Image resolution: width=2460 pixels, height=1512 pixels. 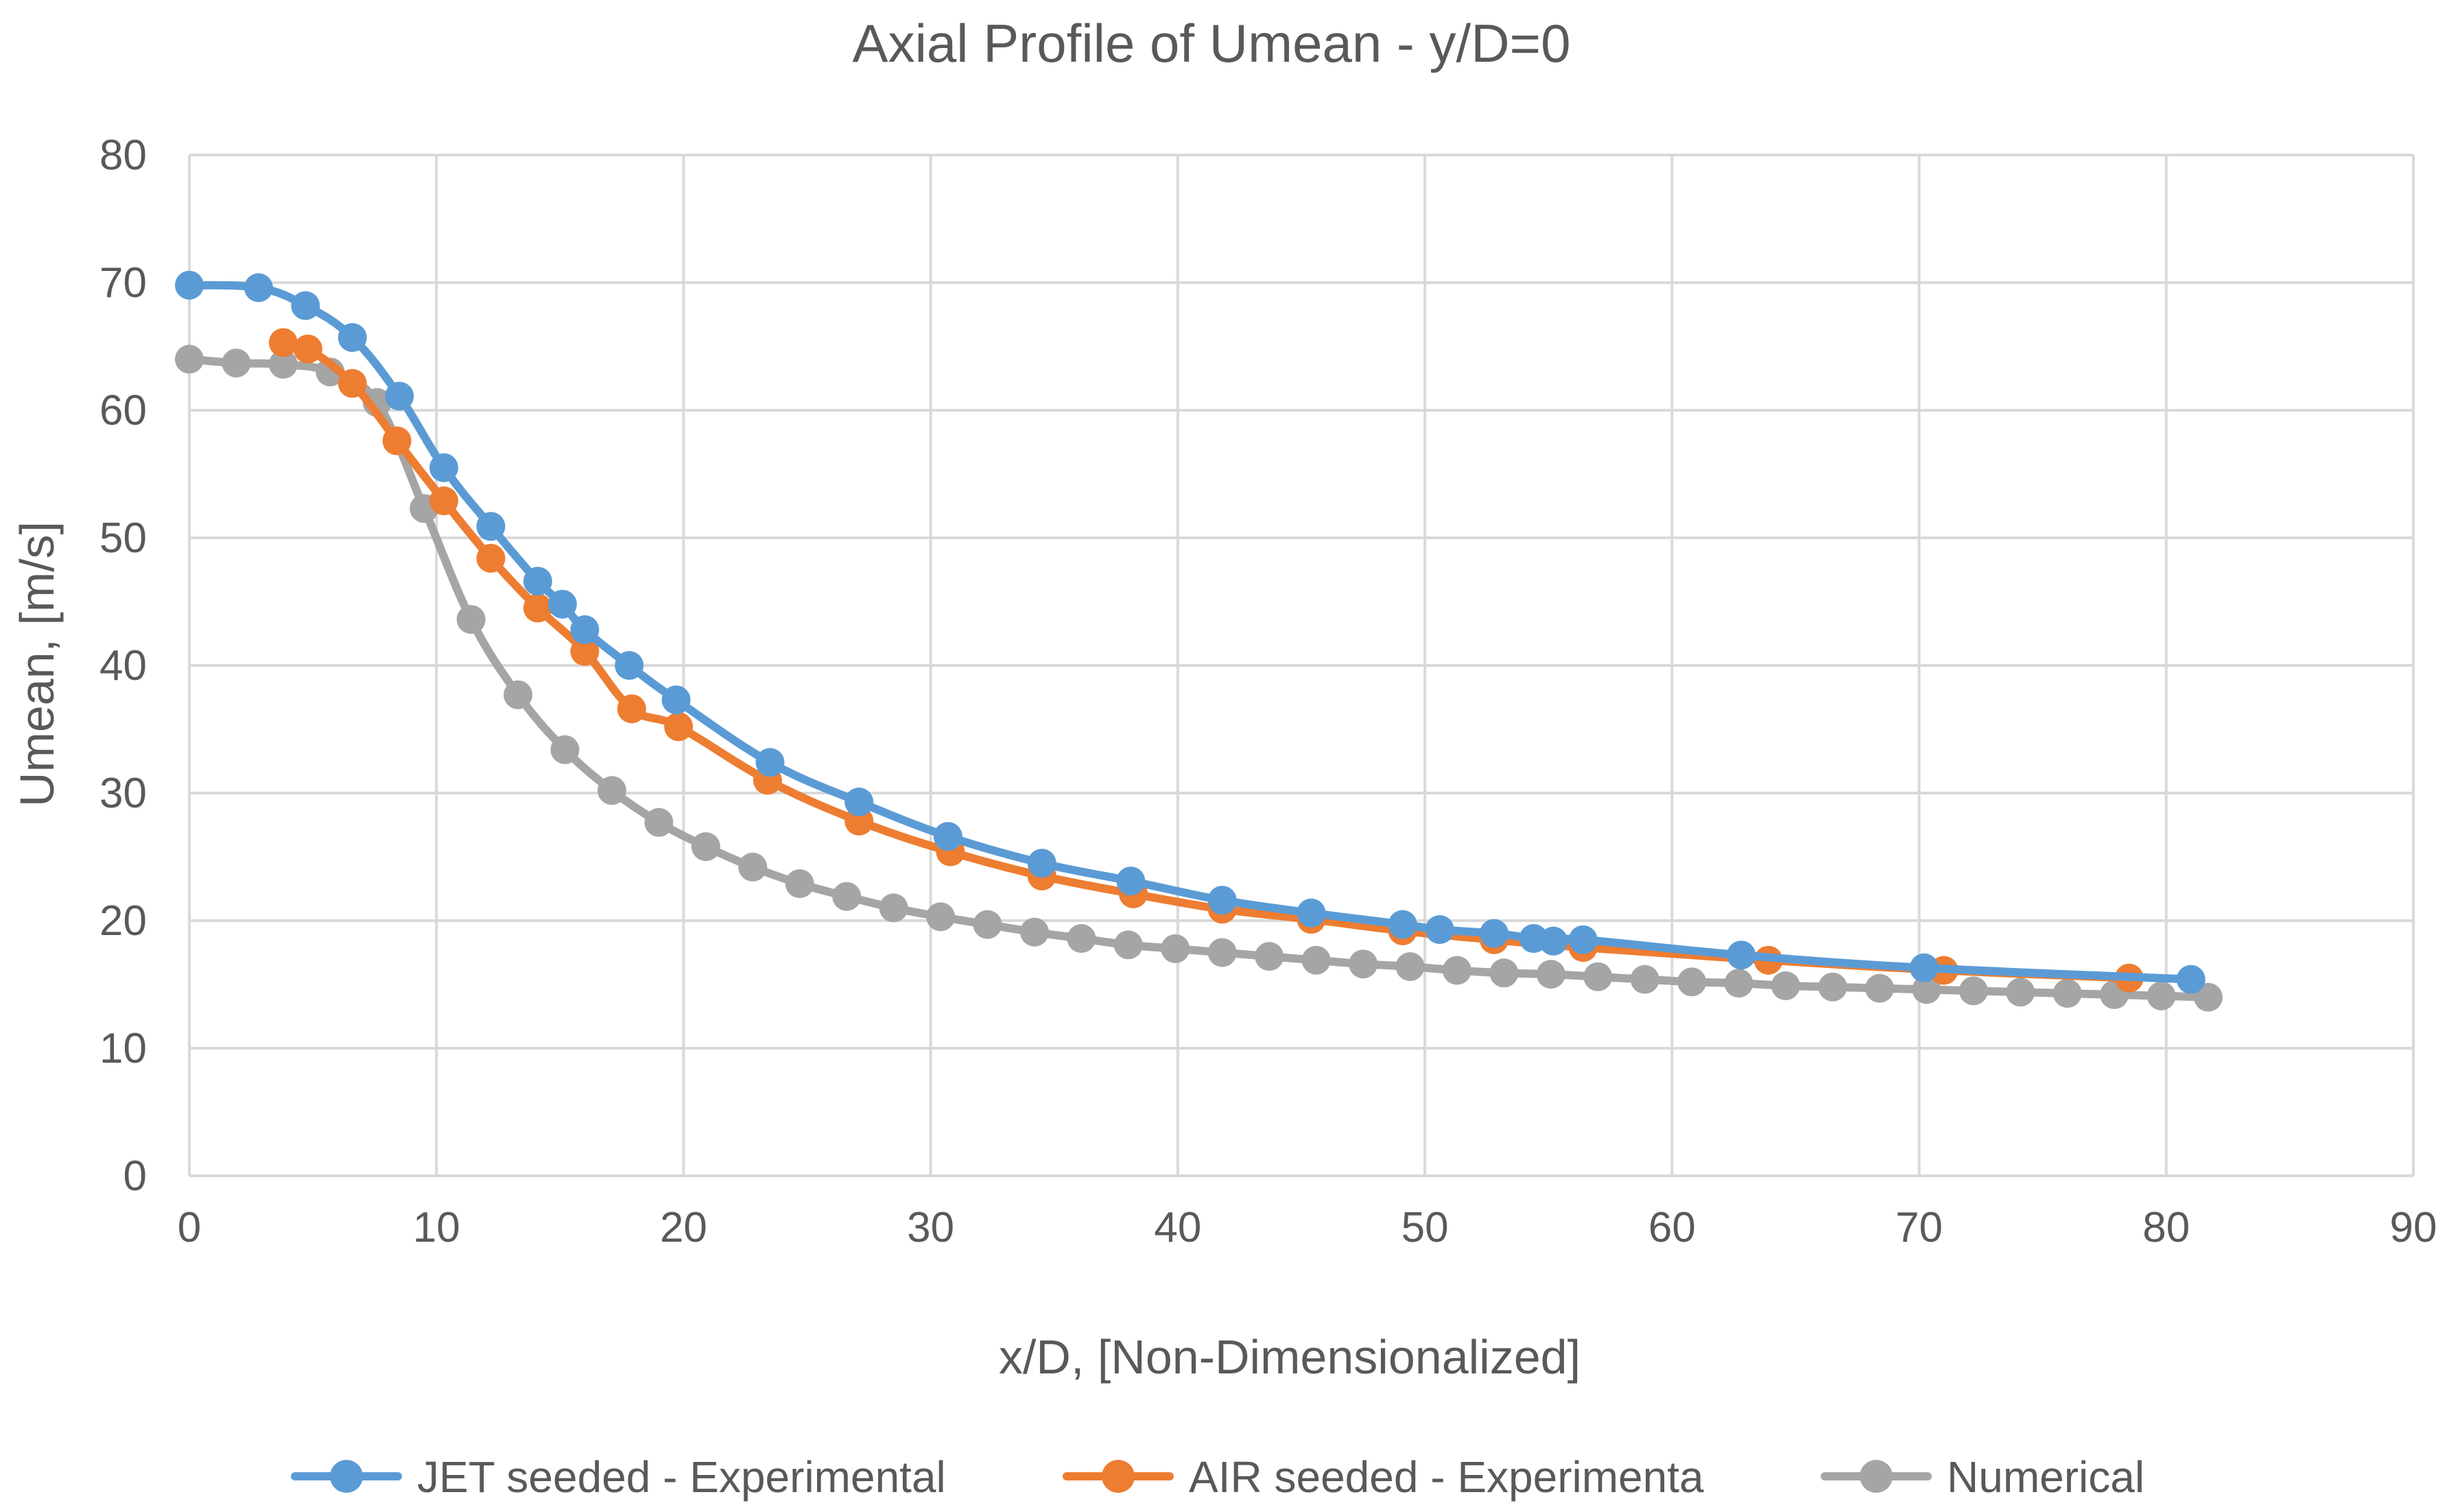 What do you see at coordinates (190, 1227) in the screenshot?
I see `x-tick-label: 0` at bounding box center [190, 1227].